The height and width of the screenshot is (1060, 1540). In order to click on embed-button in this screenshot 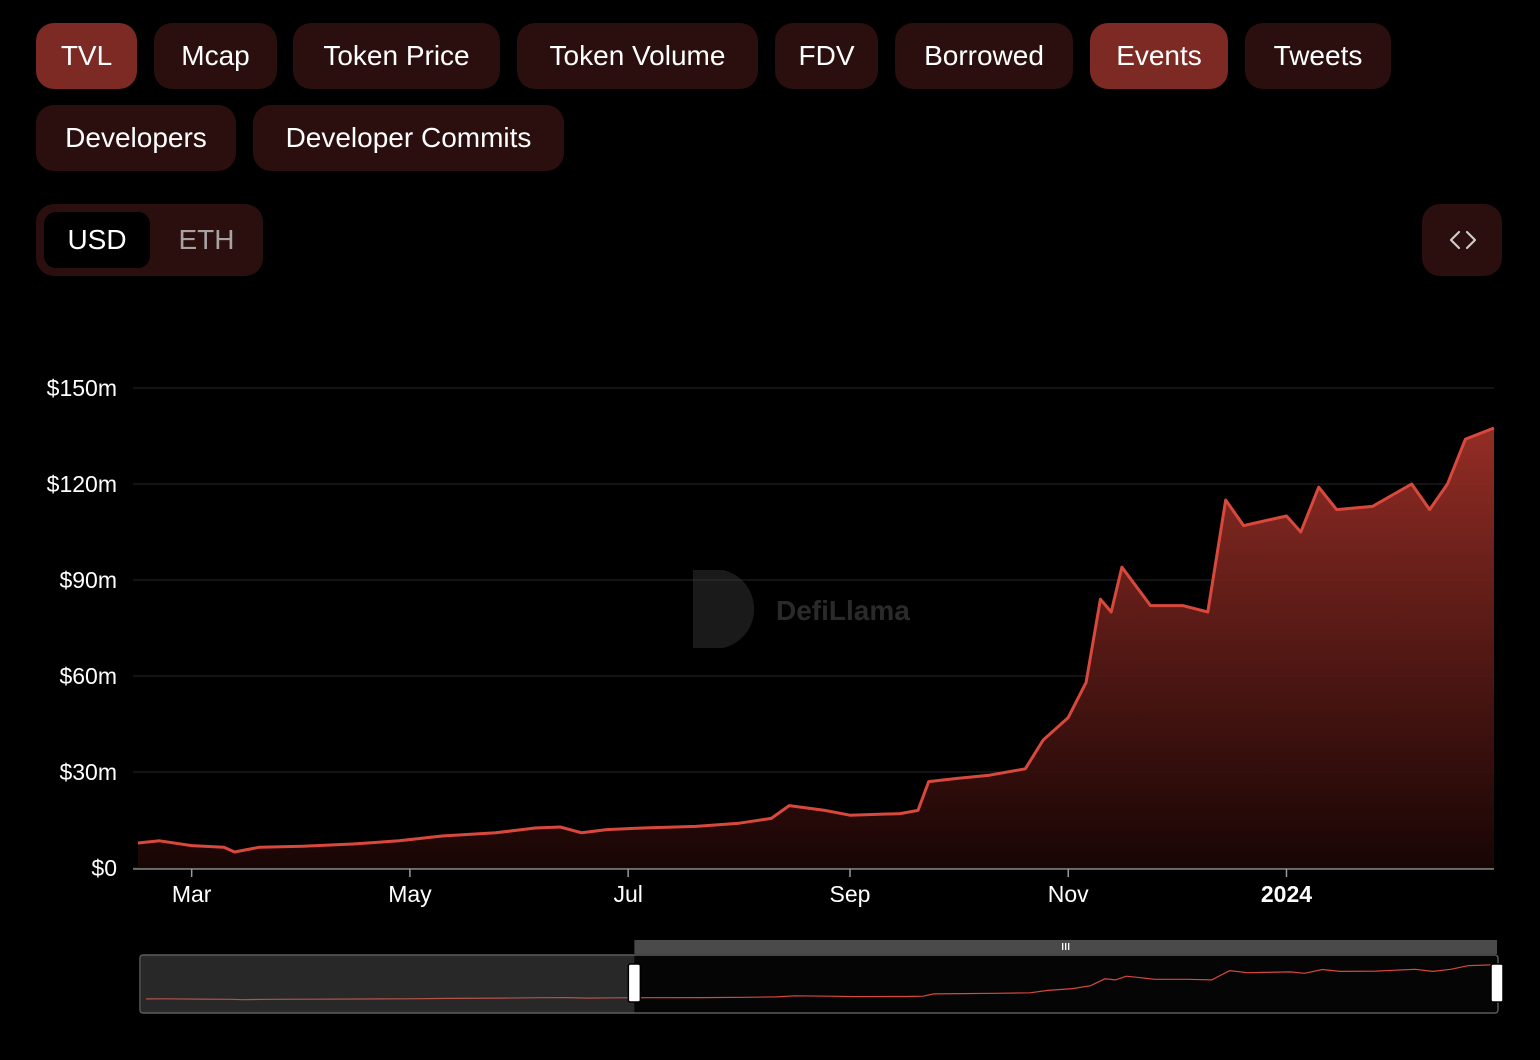, I will do `click(1462, 240)`.